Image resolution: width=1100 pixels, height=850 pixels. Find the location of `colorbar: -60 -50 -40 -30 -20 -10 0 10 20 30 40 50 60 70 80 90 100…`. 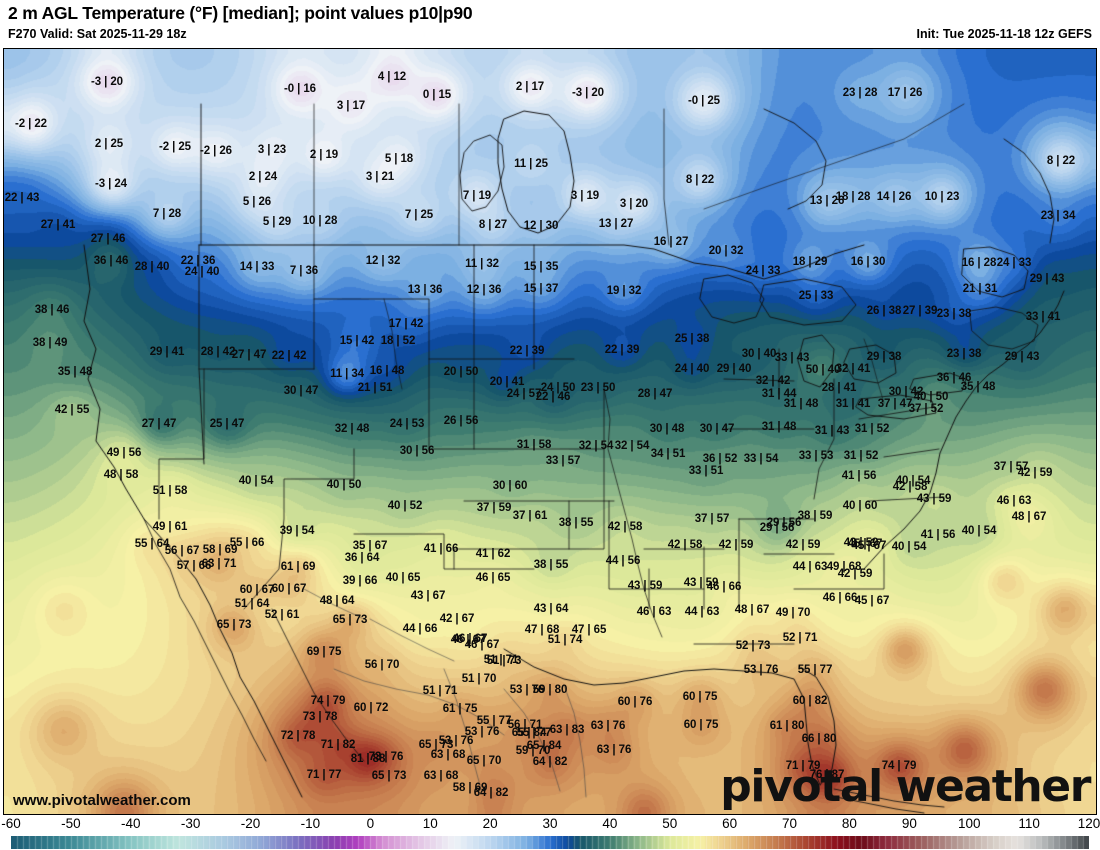

colorbar: -60 -50 -40 -30 -20 -10 0 10 20 30 40 50 60 70 80 90 100… is located at coordinates (550, 832).